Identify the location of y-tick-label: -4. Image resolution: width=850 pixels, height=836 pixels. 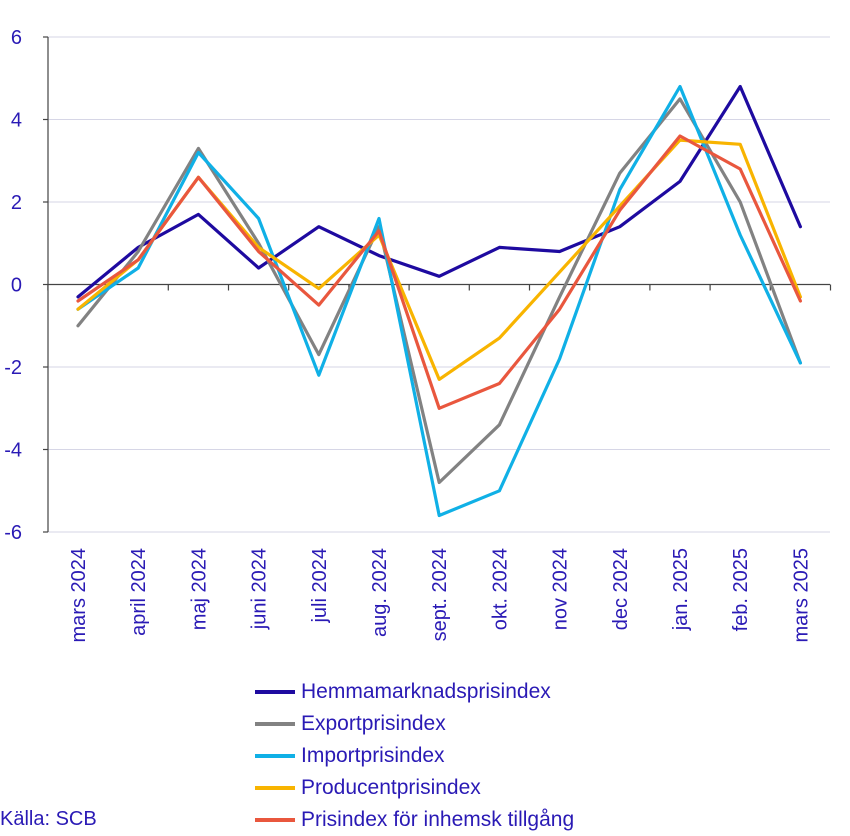
(13, 451).